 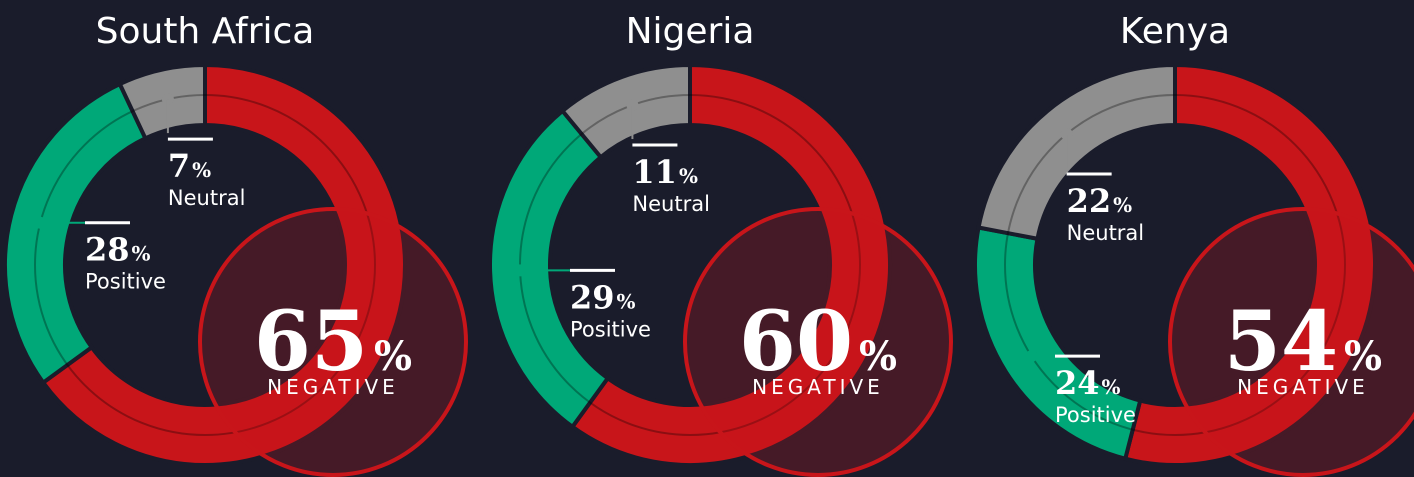 I want to click on value-number: 65, so click(x=311, y=342).